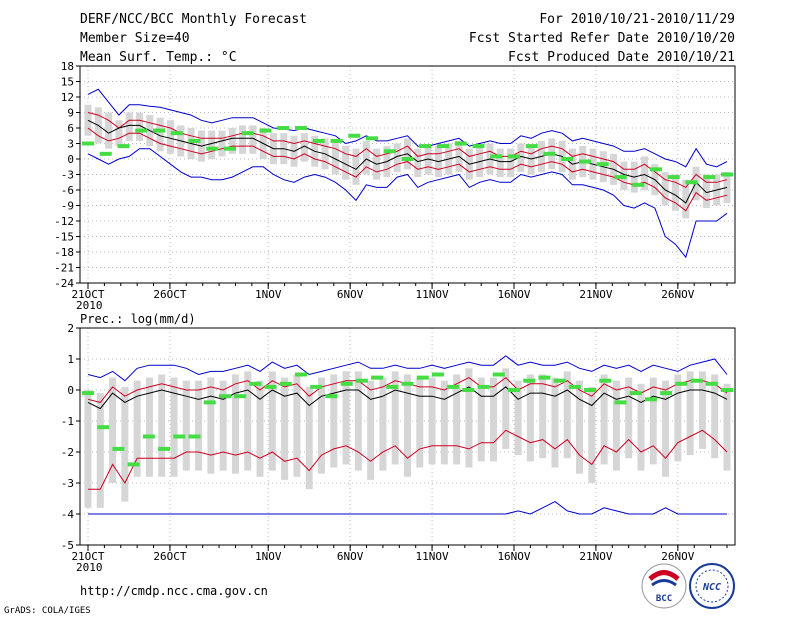 The width and height of the screenshot is (800, 618). Describe the element at coordinates (67, 66) in the screenshot. I see `temp-ytick-label: 18` at that location.